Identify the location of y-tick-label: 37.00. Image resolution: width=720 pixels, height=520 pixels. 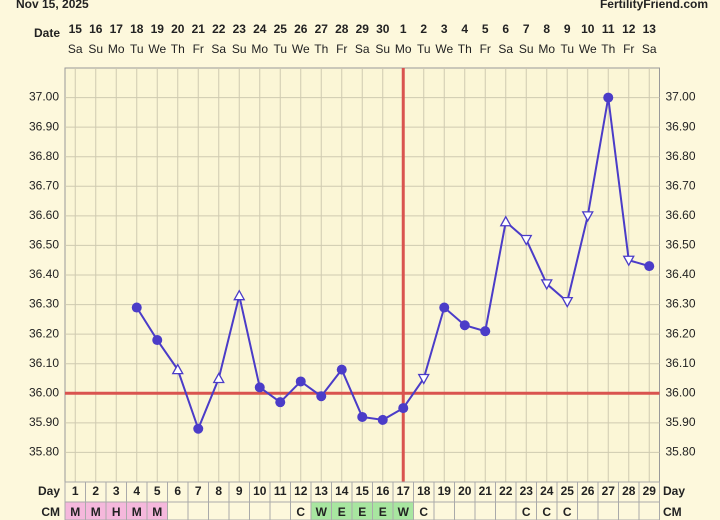
(681, 97).